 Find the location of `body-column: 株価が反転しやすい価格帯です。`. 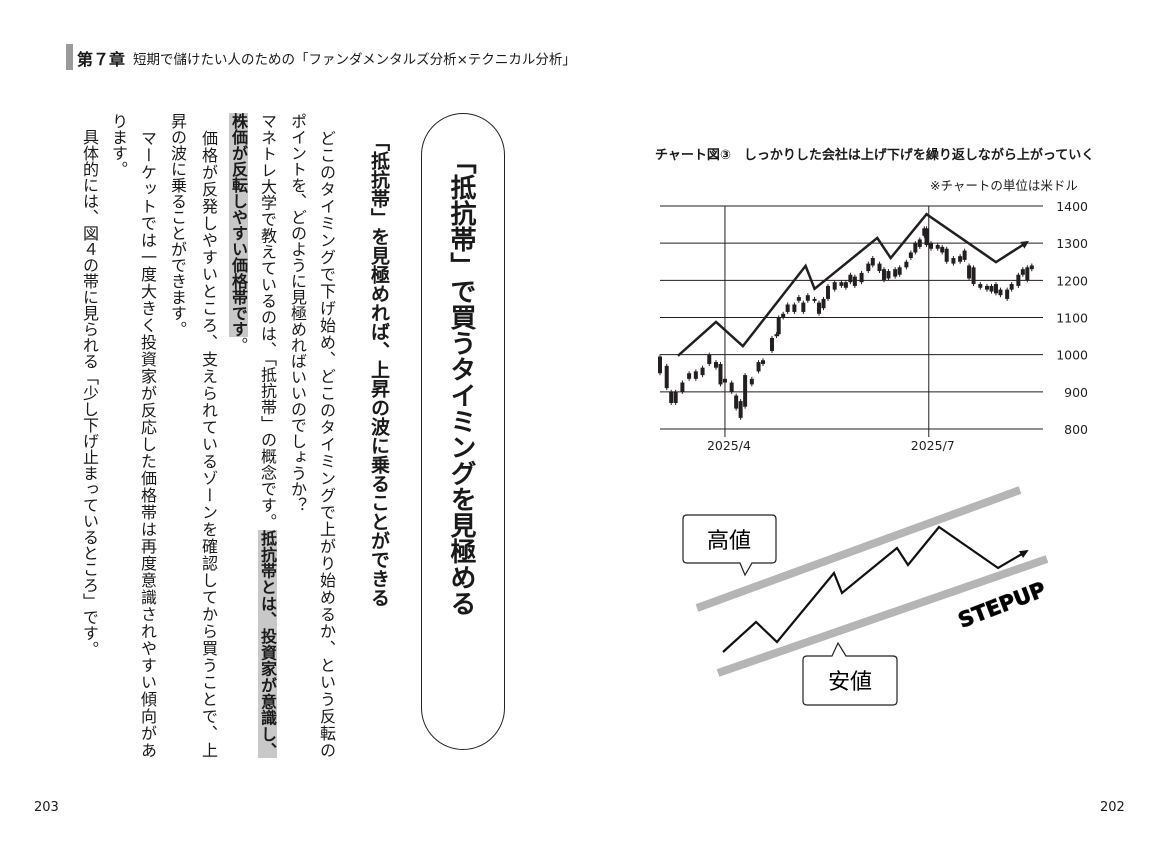

body-column: 株価が反転しやすい価格帯です。 is located at coordinates (237, 435).